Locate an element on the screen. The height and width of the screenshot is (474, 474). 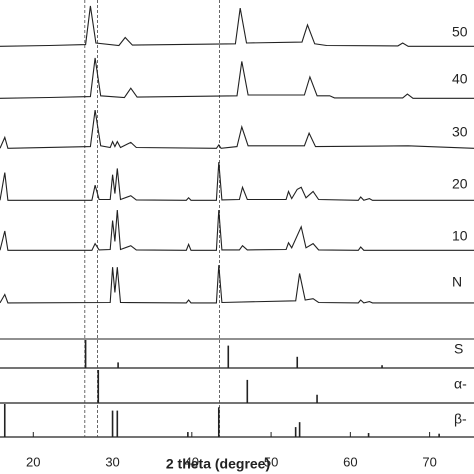
pattern-label: N is located at coordinates (457, 282).